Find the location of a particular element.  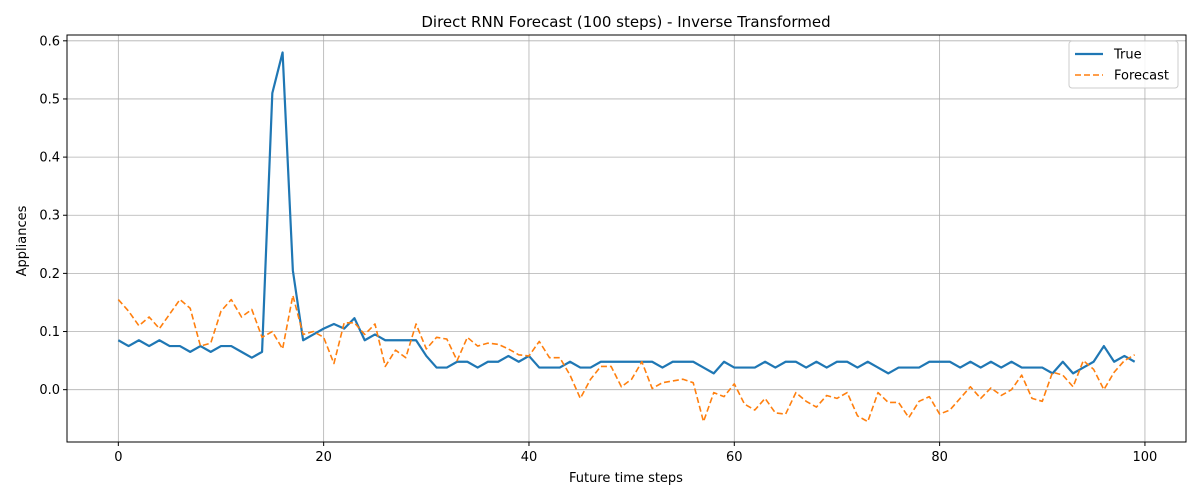

y-tick-label: 0.5 is located at coordinates (49, 99).